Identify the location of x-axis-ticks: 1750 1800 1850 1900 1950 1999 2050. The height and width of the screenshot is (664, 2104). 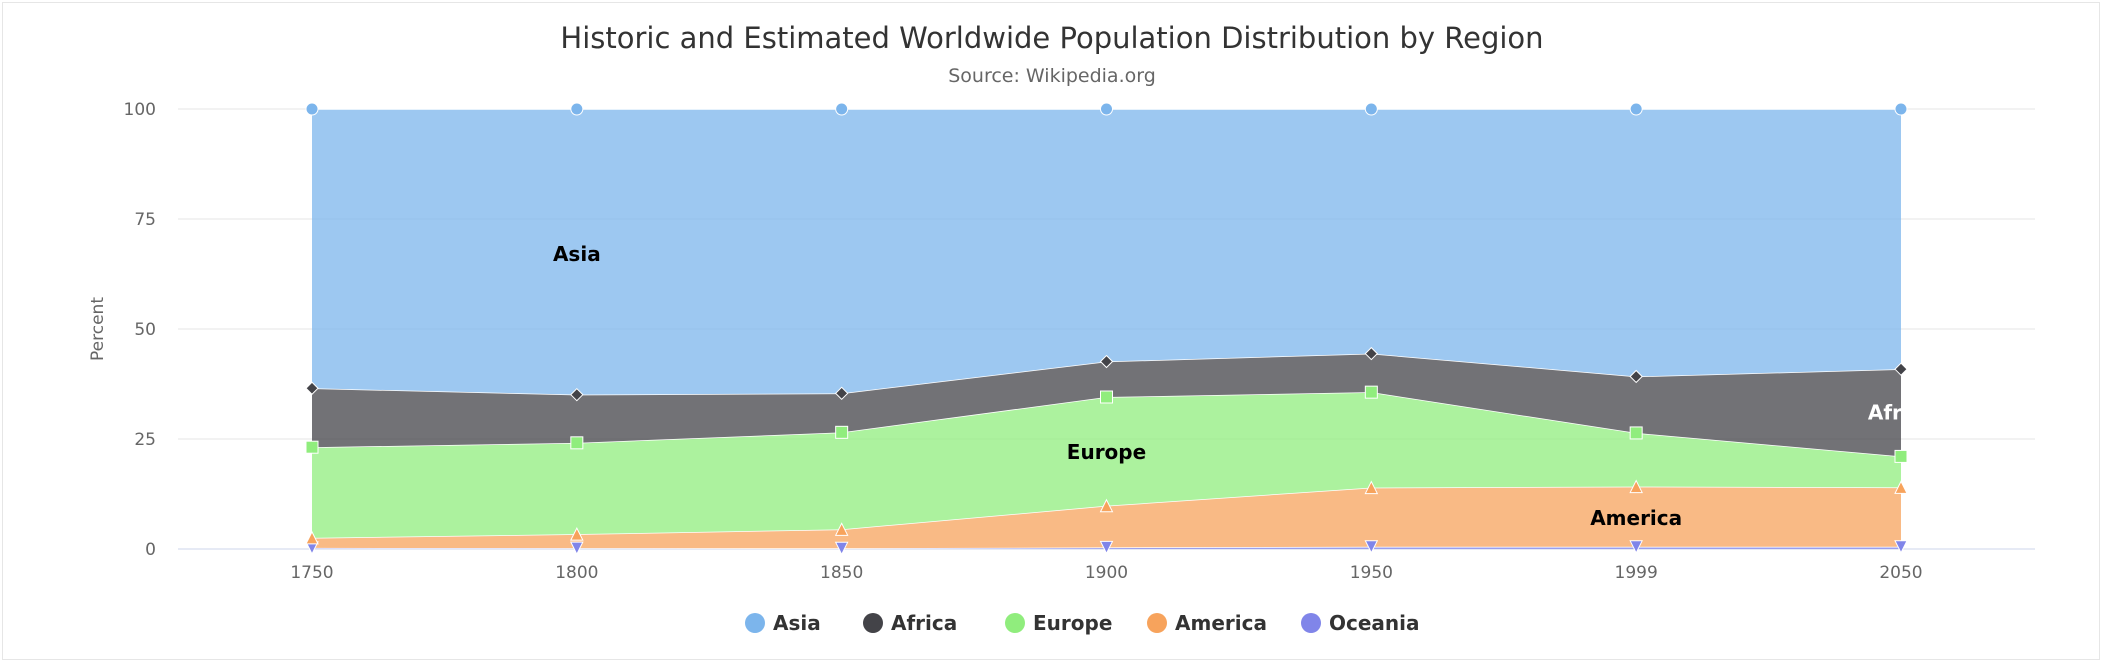
(1106, 573).